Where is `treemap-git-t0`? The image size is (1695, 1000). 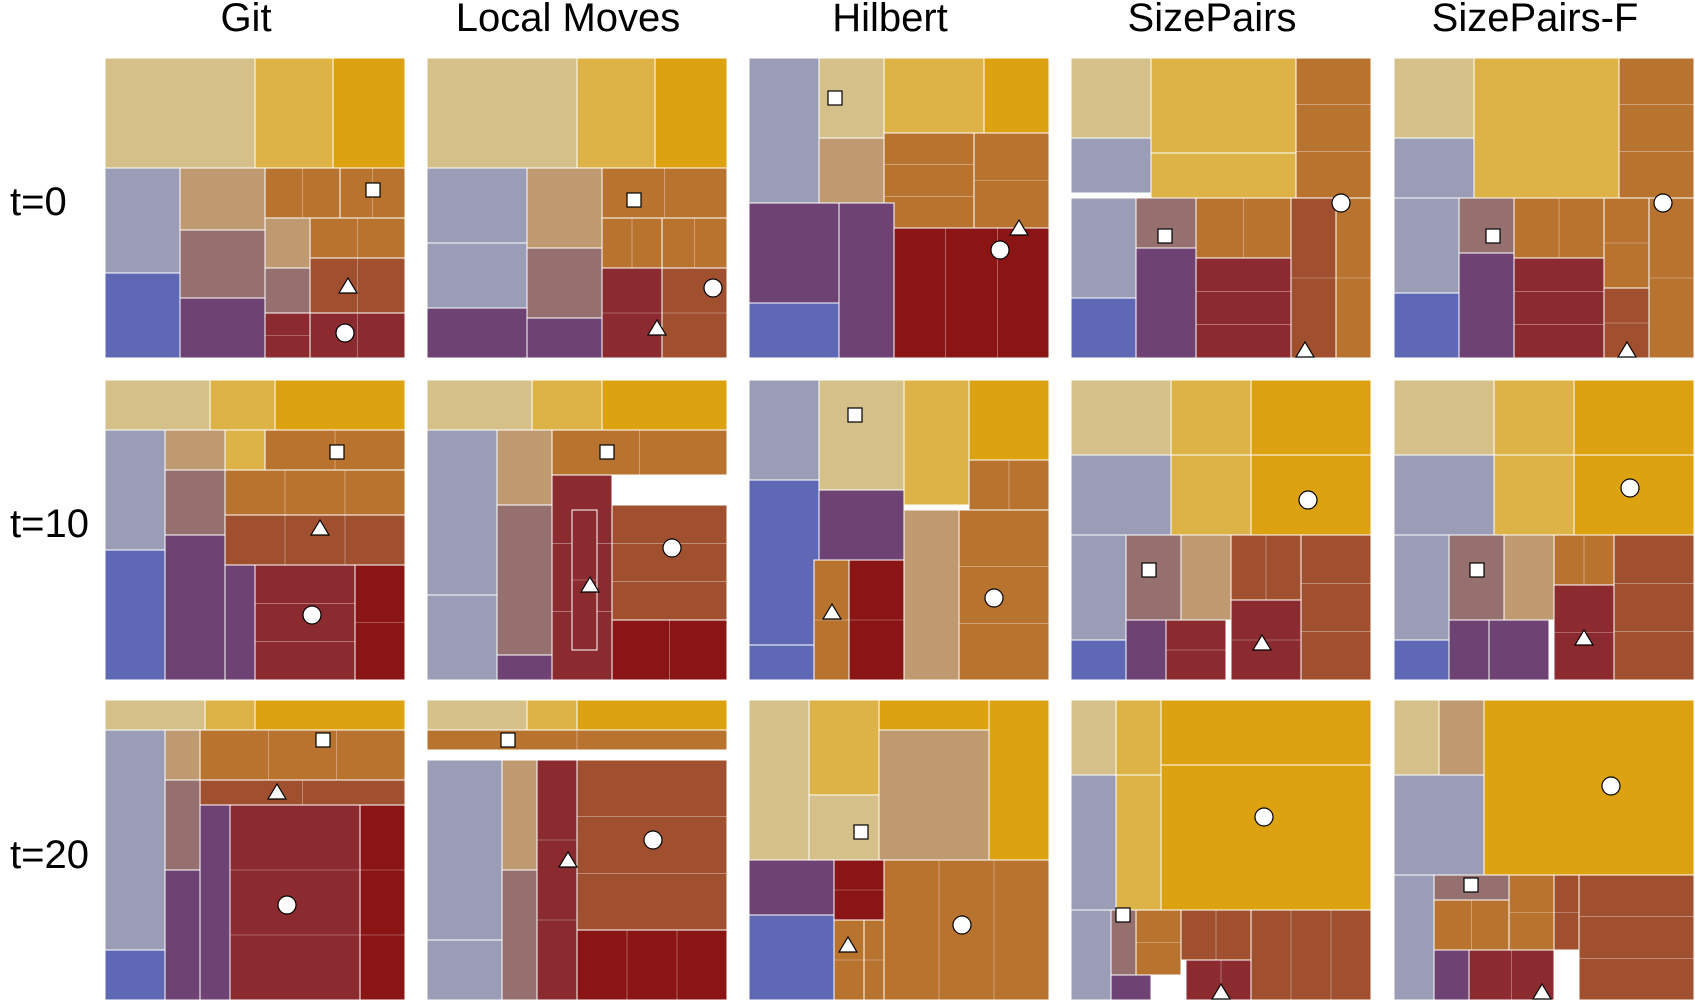
treemap-git-t0 is located at coordinates (255, 208).